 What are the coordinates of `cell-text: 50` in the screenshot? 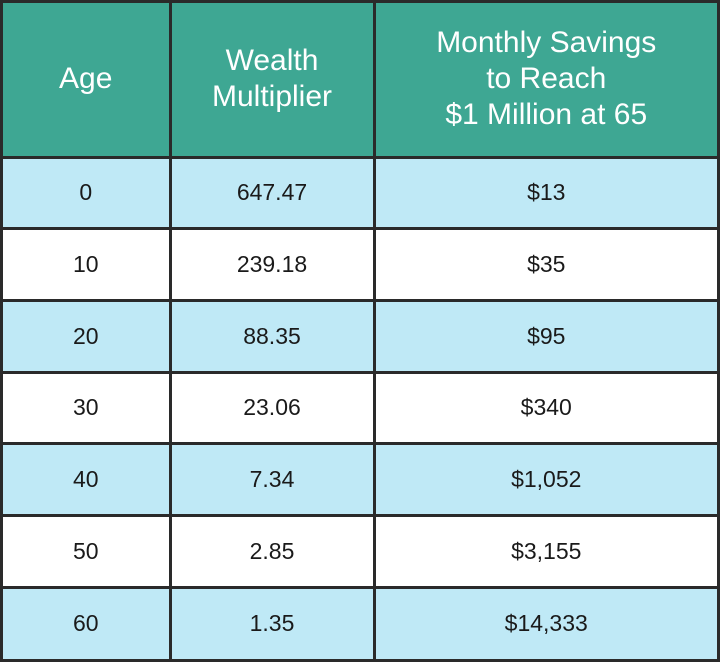 It's located at (85, 550).